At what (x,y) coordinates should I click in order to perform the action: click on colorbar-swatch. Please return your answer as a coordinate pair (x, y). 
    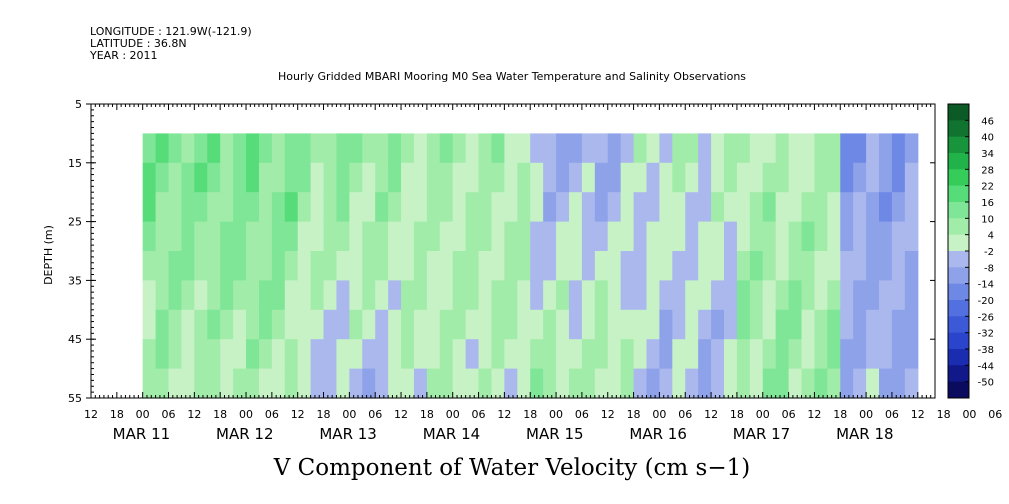
    Looking at the image, I should click on (958, 308).